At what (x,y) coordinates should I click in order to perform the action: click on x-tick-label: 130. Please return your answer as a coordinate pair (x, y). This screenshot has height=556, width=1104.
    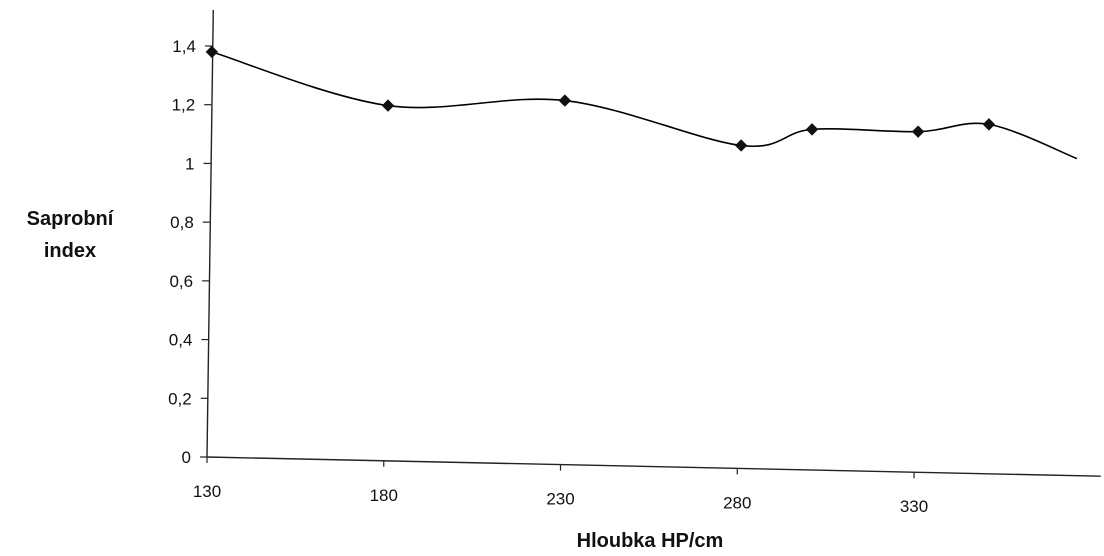
    Looking at the image, I should click on (207, 491).